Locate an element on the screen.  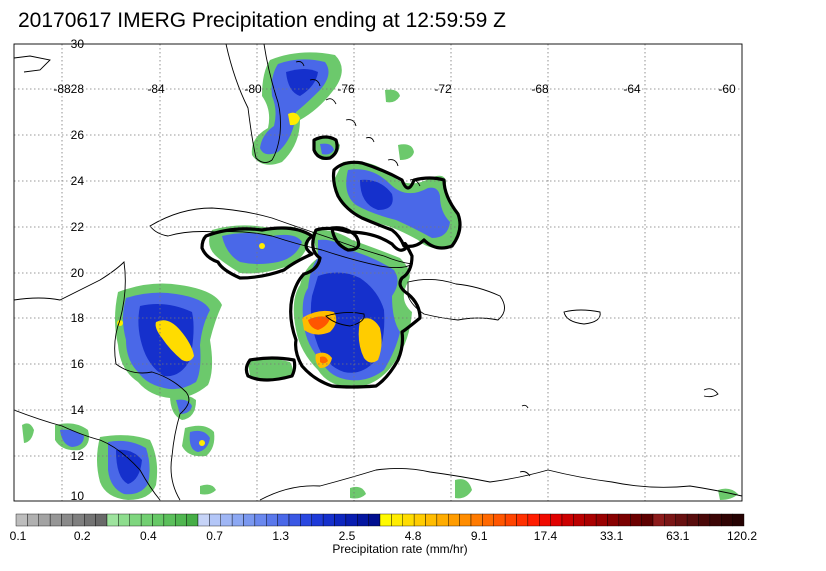
lat-label: 10 is located at coordinates (78, 496).